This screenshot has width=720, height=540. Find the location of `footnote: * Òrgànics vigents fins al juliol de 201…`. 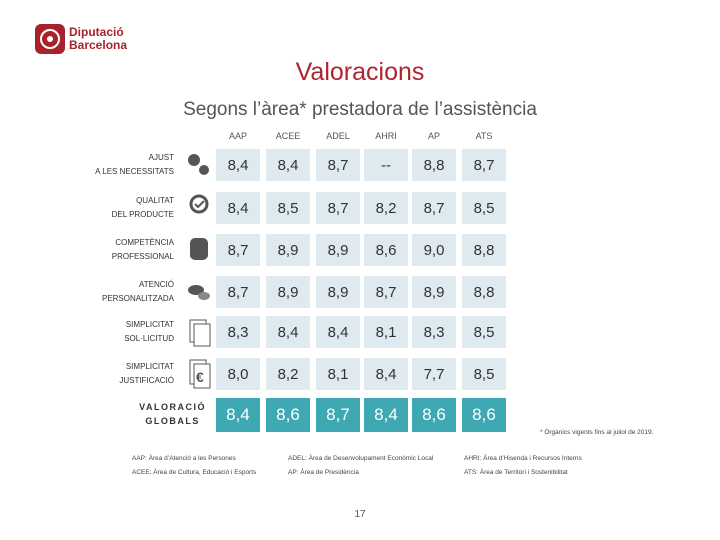

footnote: * Òrgànics vigents fins al juliol de 201… is located at coordinates (597, 432).